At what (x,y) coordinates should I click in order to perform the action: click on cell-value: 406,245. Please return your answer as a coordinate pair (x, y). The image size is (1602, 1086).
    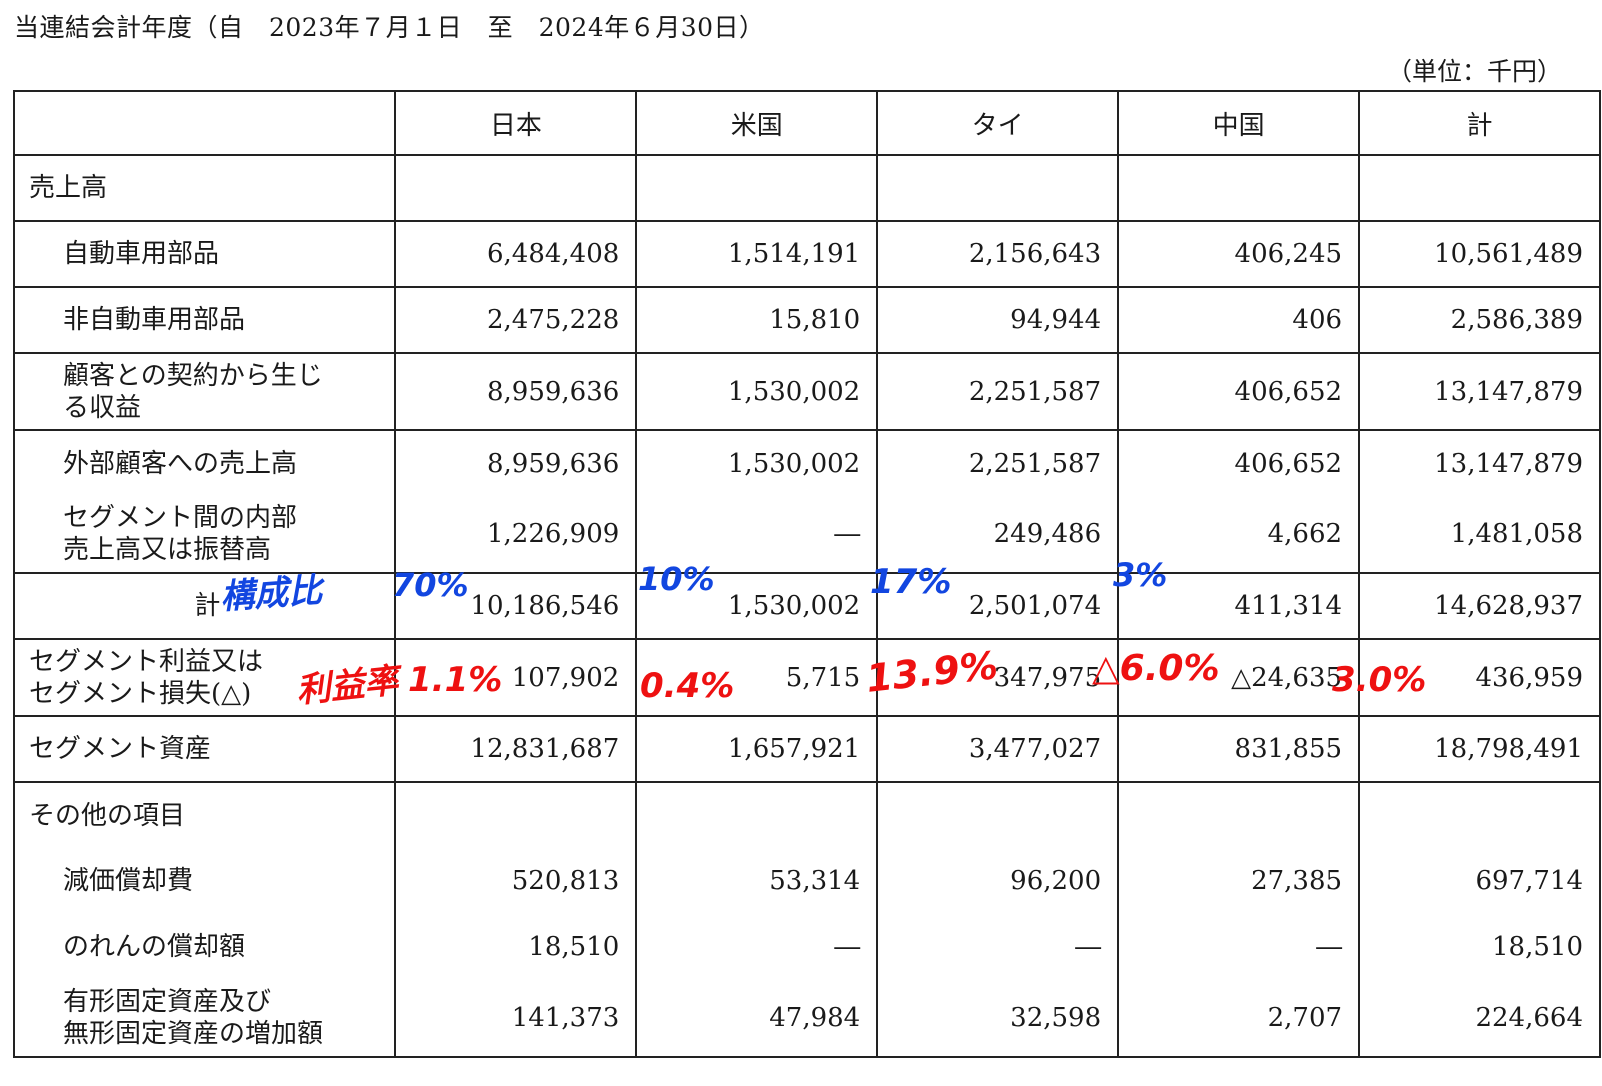
    Looking at the image, I should click on (1239, 254).